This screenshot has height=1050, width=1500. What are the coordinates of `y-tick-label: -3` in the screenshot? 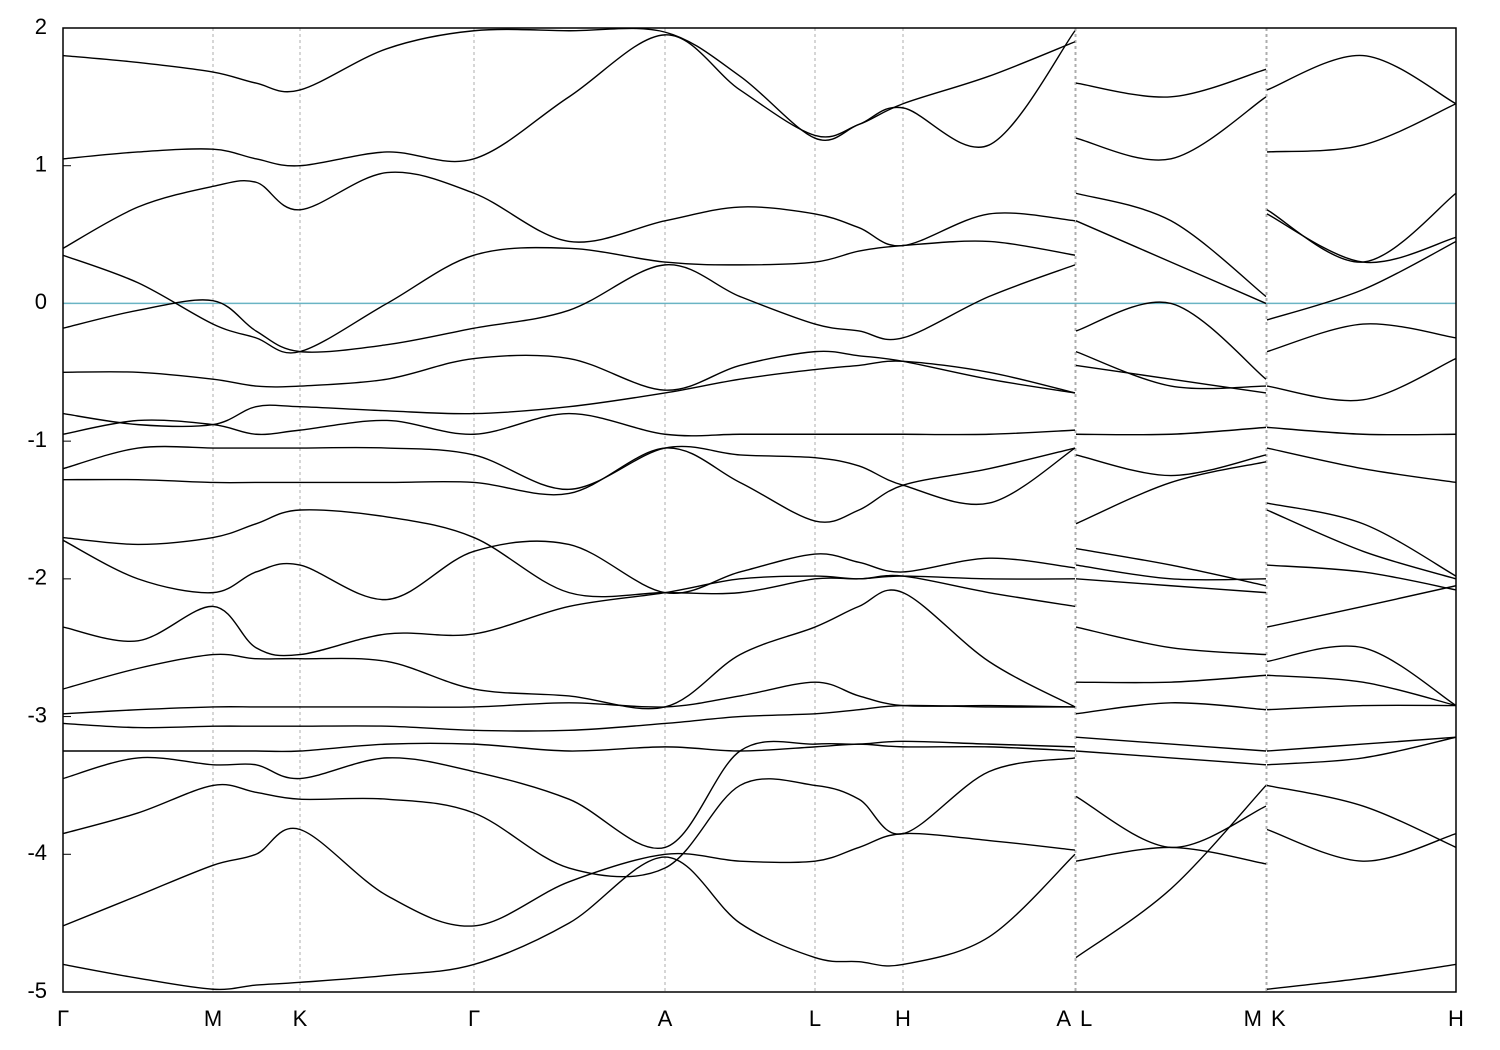 It's located at (37, 714).